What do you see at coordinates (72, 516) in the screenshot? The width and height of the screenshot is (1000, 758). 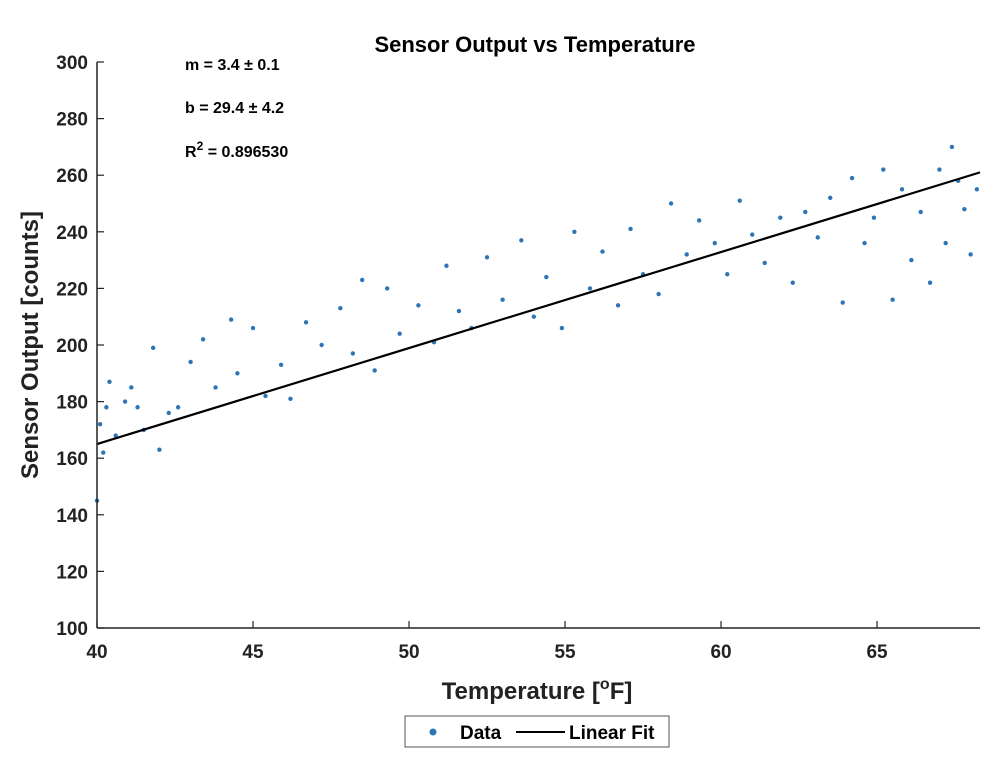 I see `y-tick-label: 140` at bounding box center [72, 516].